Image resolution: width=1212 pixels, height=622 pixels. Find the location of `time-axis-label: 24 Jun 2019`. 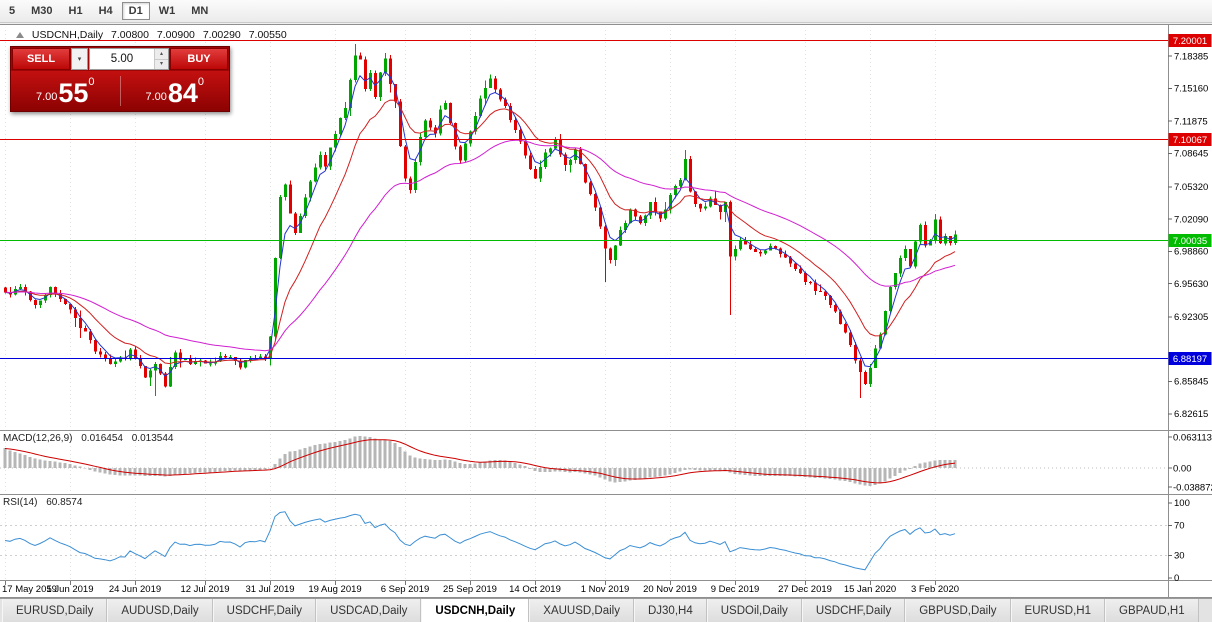

time-axis-label: 24 Jun 2019 is located at coordinates (135, 589).